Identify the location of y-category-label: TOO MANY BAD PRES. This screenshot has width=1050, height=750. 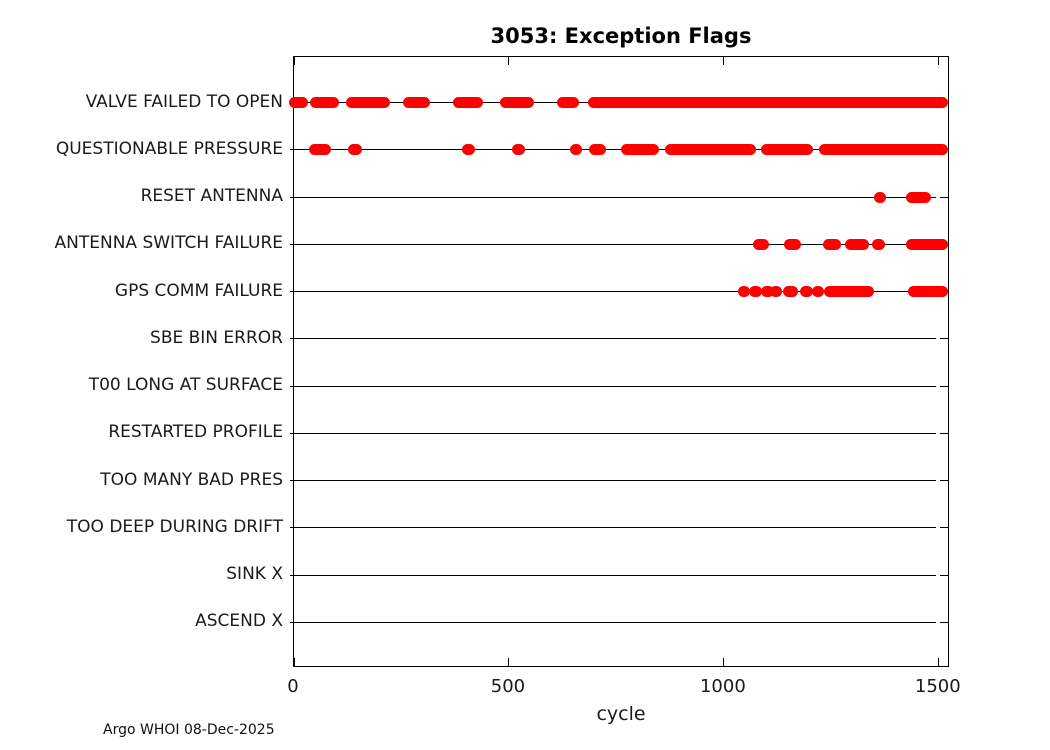
(191, 479).